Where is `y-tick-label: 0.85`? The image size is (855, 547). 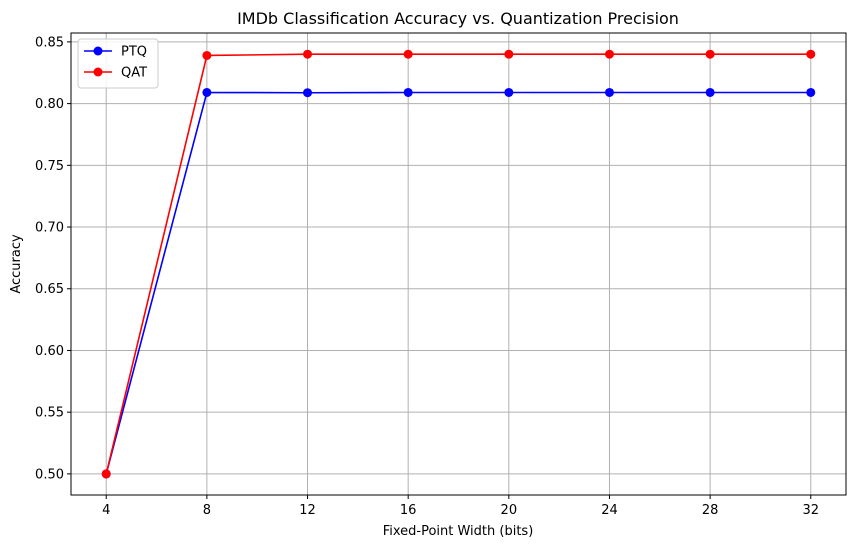 y-tick-label: 0.85 is located at coordinates (49, 42).